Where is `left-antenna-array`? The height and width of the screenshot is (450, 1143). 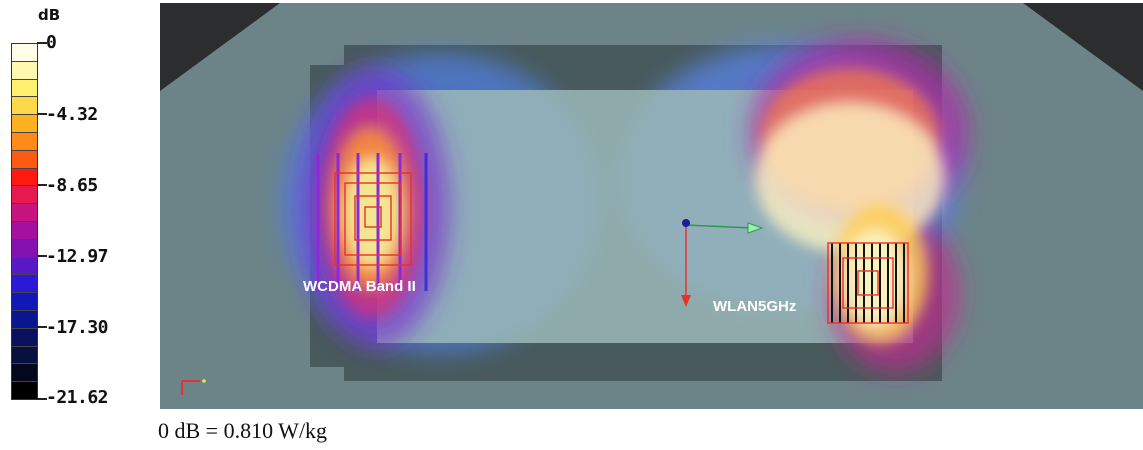
left-antenna-array is located at coordinates (372, 222).